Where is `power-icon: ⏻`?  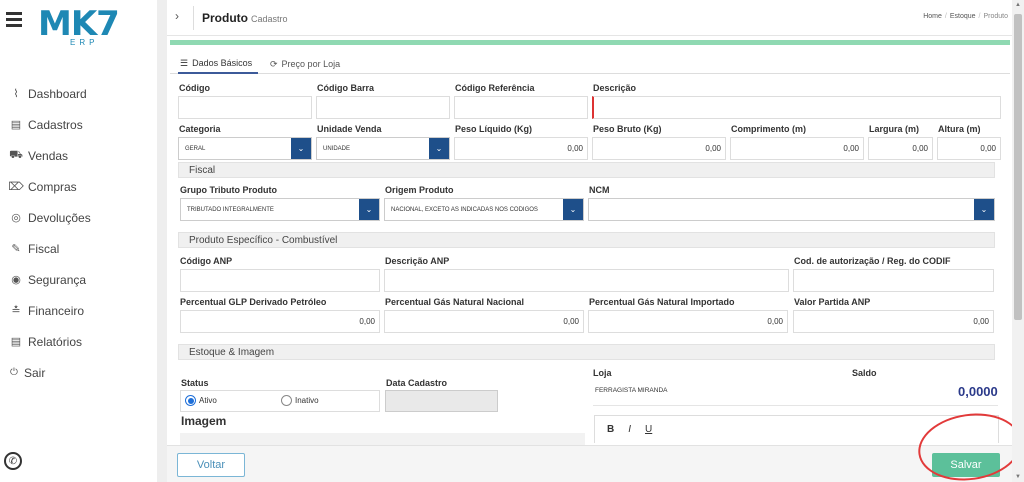 power-icon: ⏻ is located at coordinates (14, 372).